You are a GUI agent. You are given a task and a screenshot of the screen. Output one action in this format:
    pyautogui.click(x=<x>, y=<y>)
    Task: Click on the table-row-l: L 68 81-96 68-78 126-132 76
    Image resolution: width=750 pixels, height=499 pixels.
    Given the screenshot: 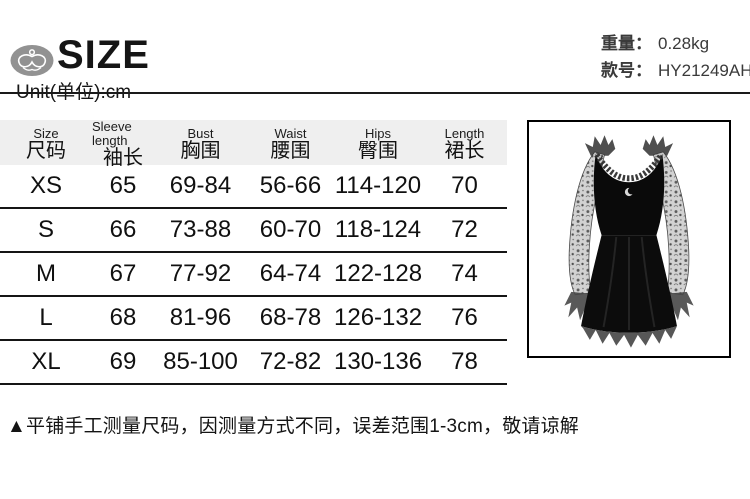 What is the action you would take?
    pyautogui.click(x=253, y=319)
    